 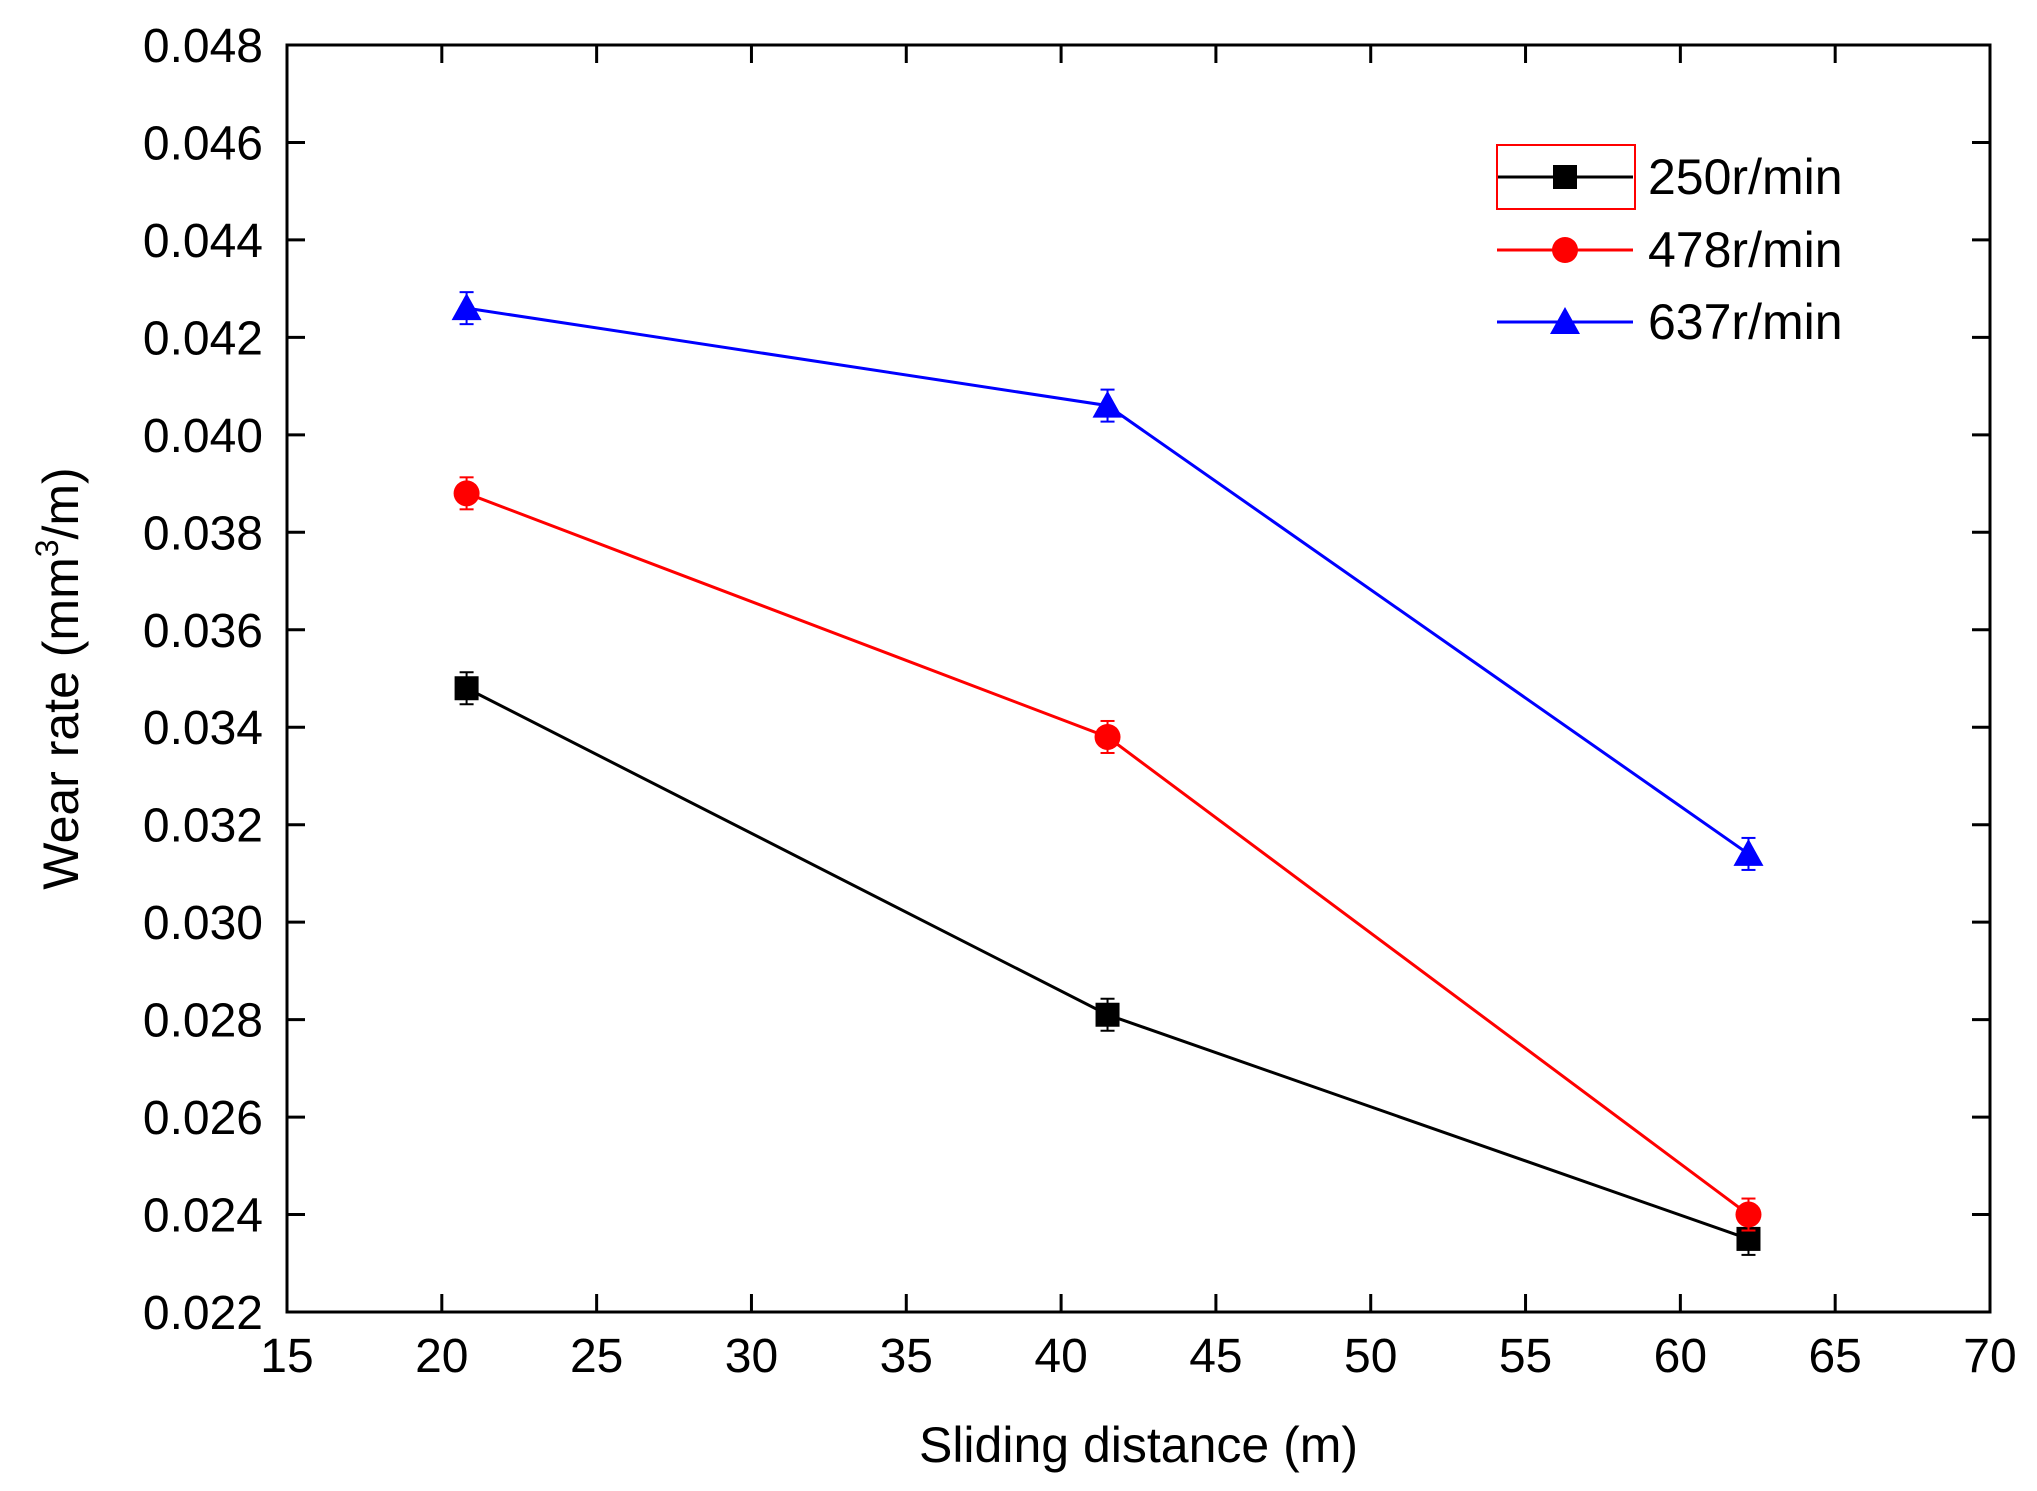 I want to click on y-tick-label: 0.040, so click(x=203, y=436).